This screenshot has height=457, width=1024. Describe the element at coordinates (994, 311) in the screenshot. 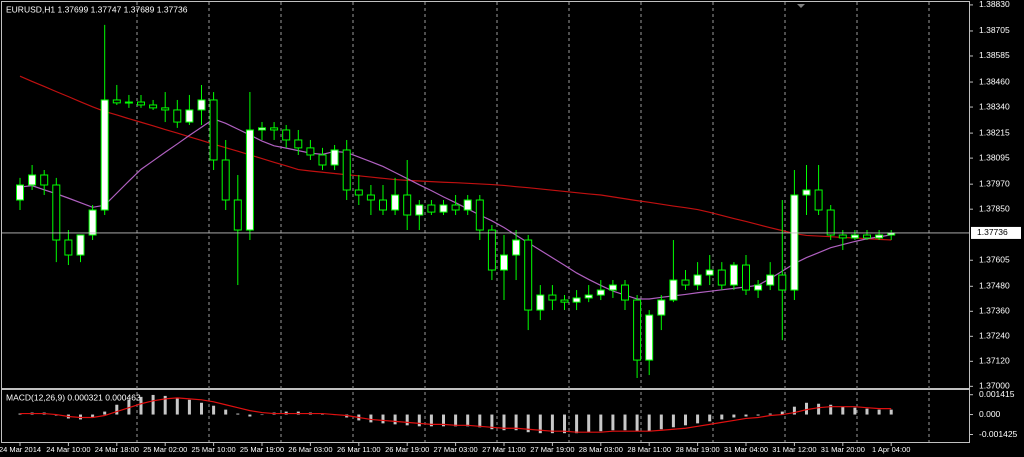

I see `y-tick-label: 1.37360` at that location.